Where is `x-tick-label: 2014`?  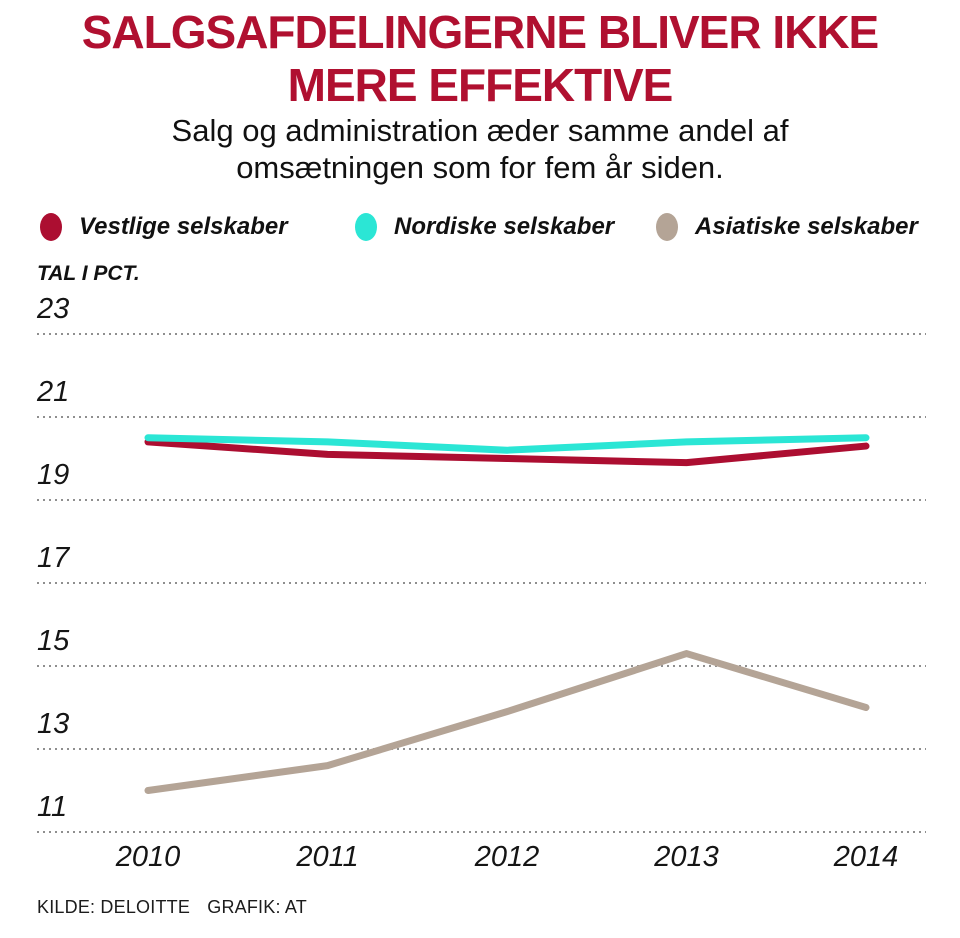
x-tick-label: 2014 is located at coordinates (866, 857).